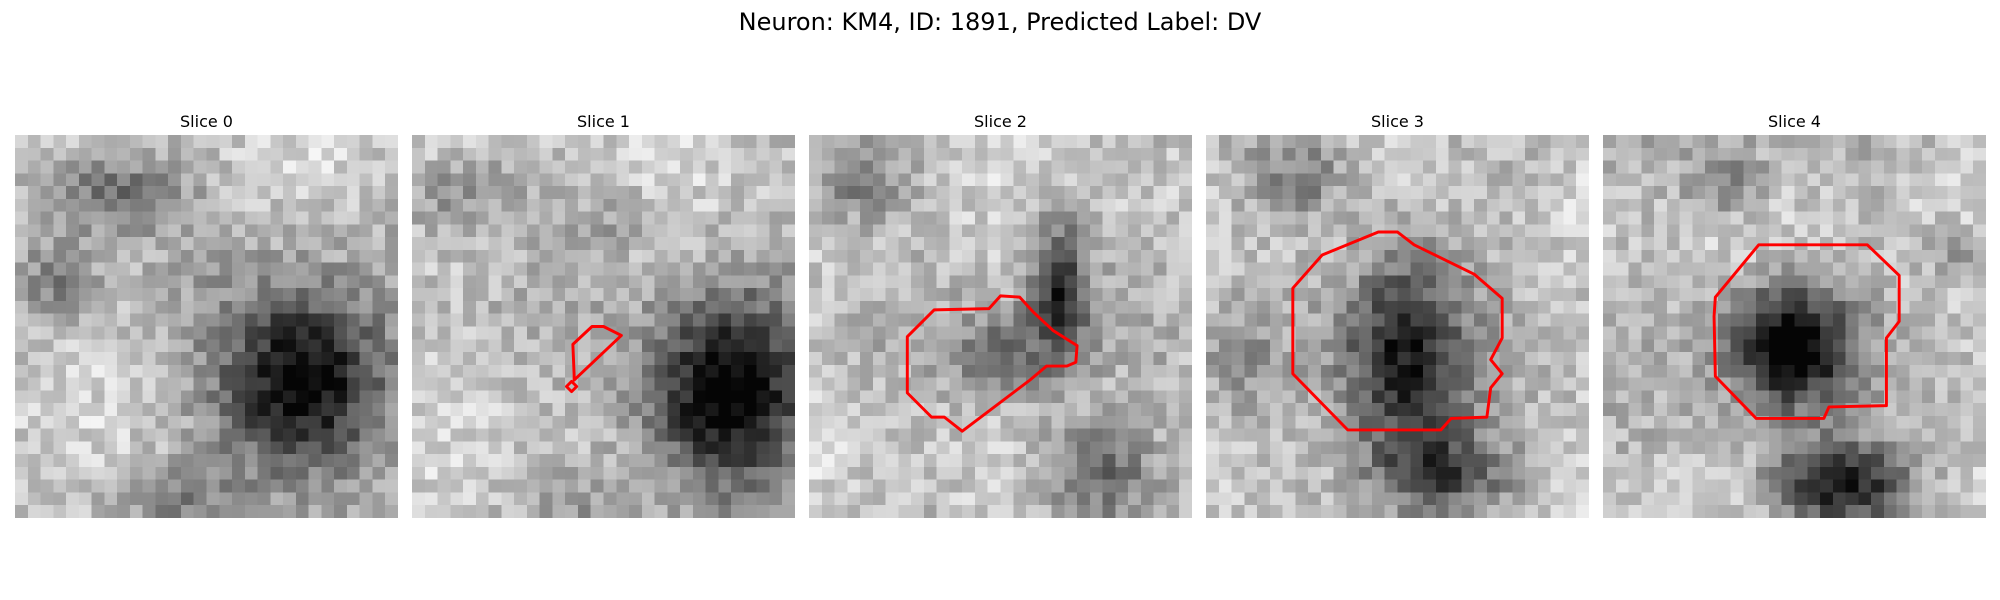 The height and width of the screenshot is (600, 2000). I want to click on slice-panel-3: Slice 3, so click(1397, 314).